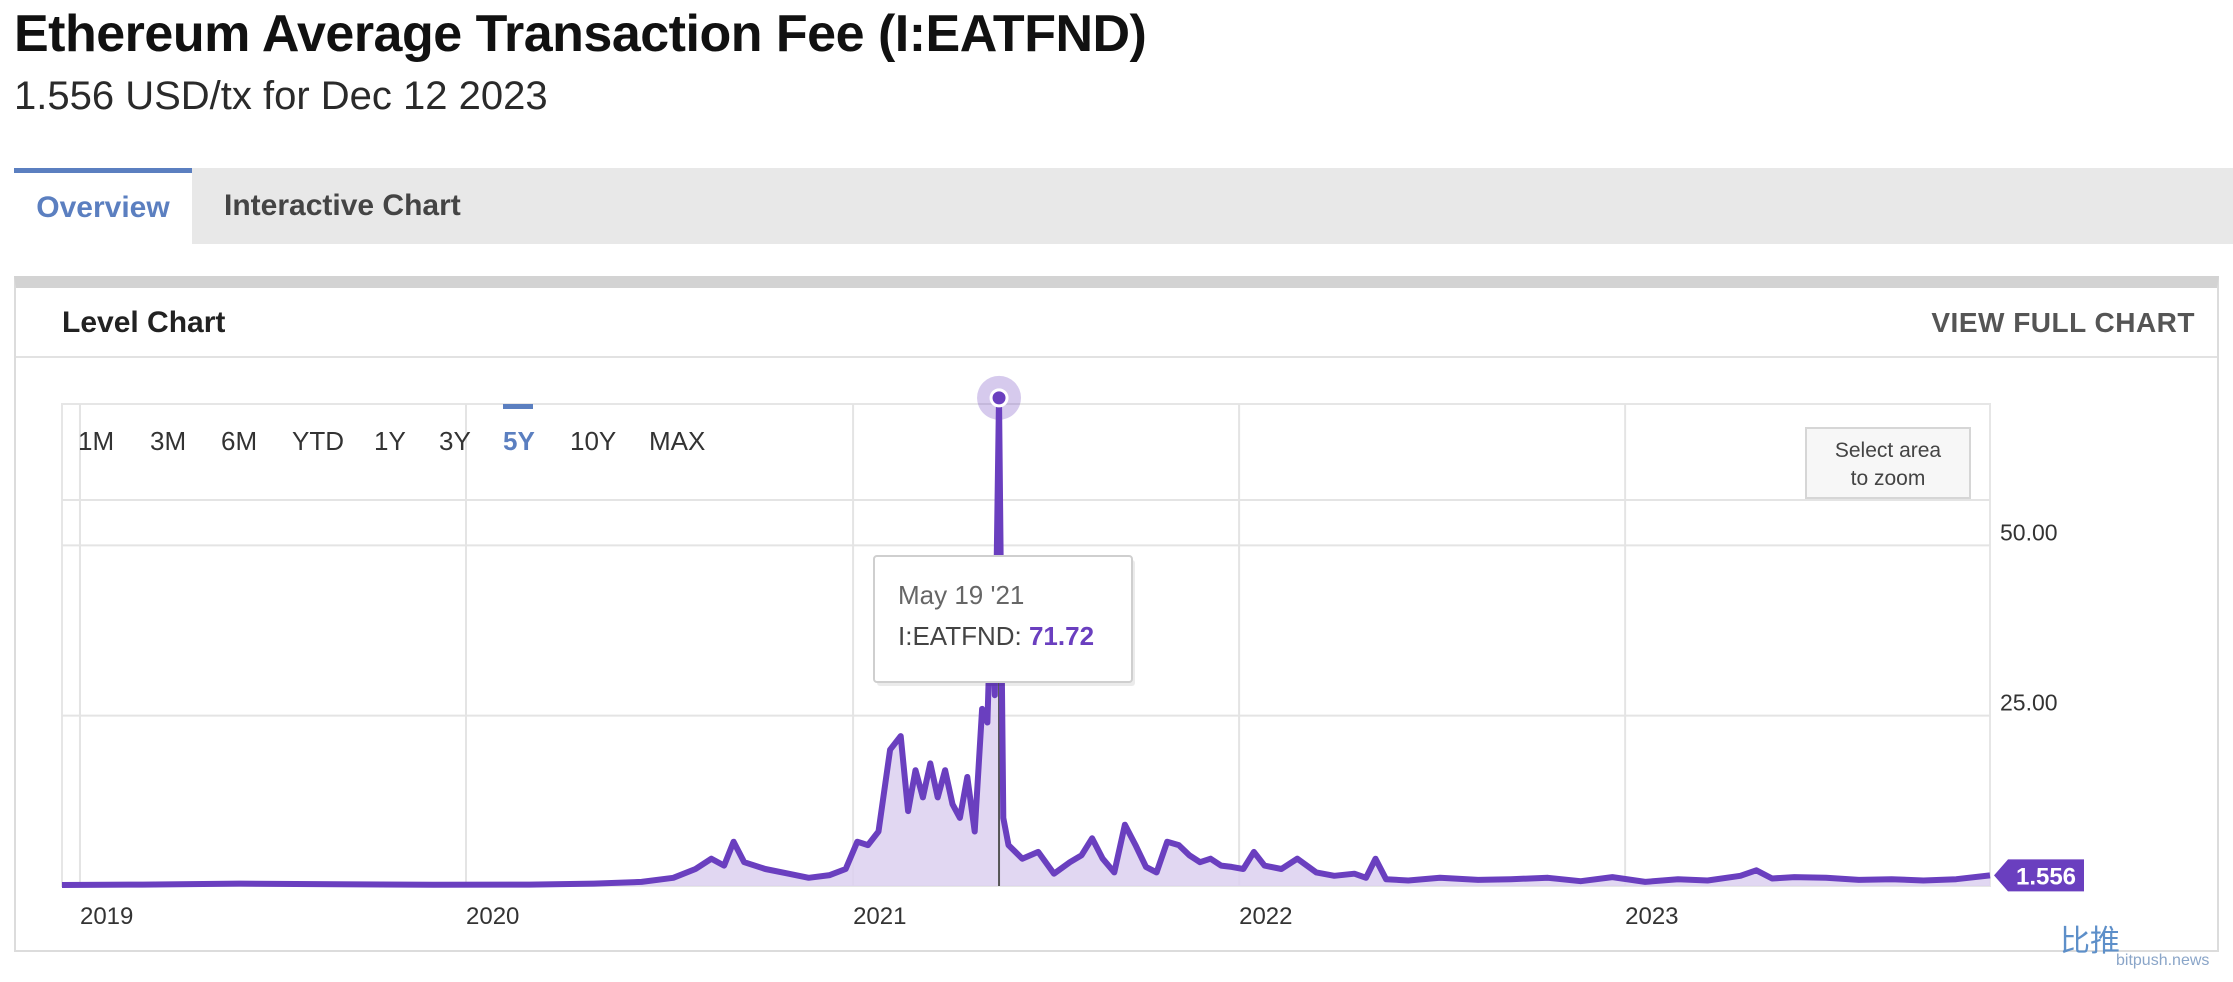  What do you see at coordinates (239, 441) in the screenshot?
I see `range-button-6m: 6M` at bounding box center [239, 441].